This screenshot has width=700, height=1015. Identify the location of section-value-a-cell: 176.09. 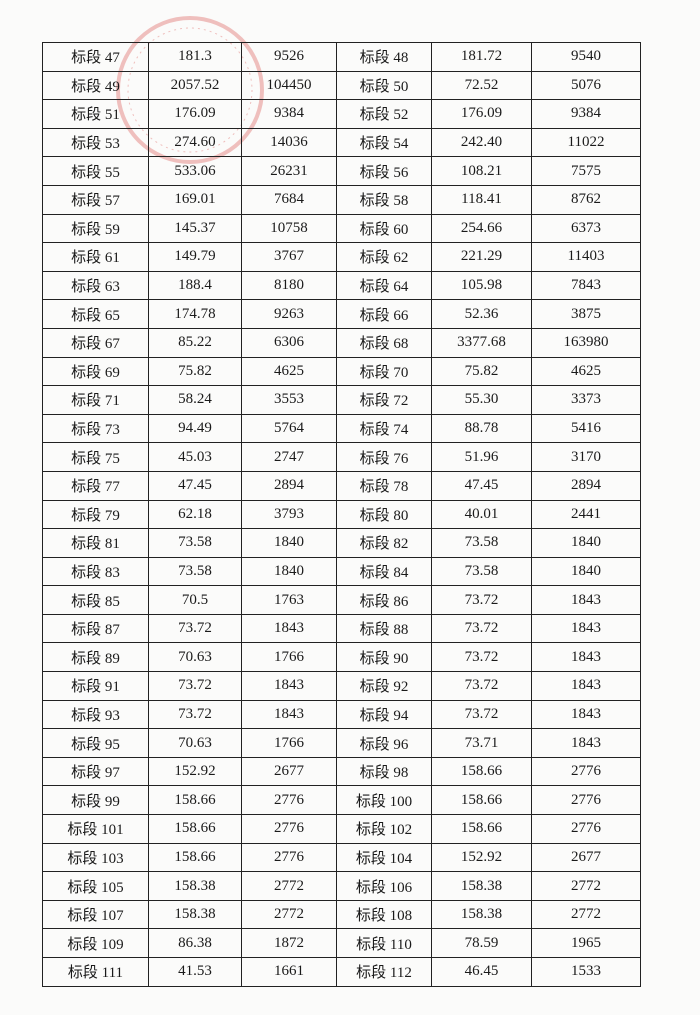
(195, 114).